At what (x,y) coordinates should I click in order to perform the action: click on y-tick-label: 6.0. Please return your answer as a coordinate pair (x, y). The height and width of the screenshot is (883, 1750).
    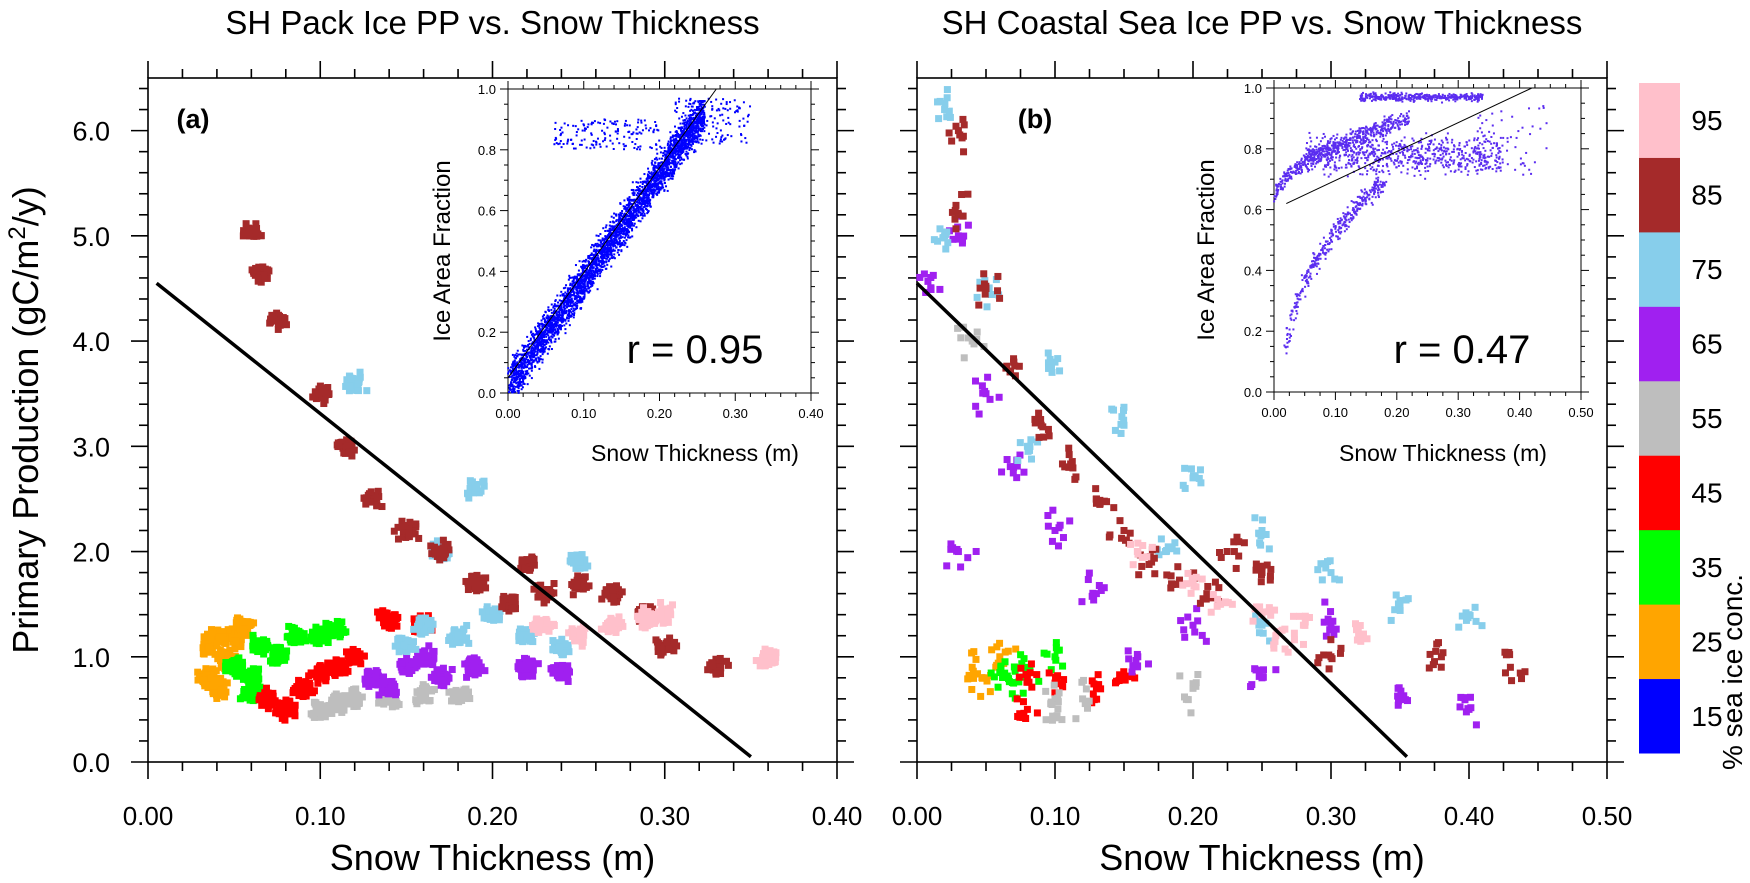
    Looking at the image, I should click on (91, 132).